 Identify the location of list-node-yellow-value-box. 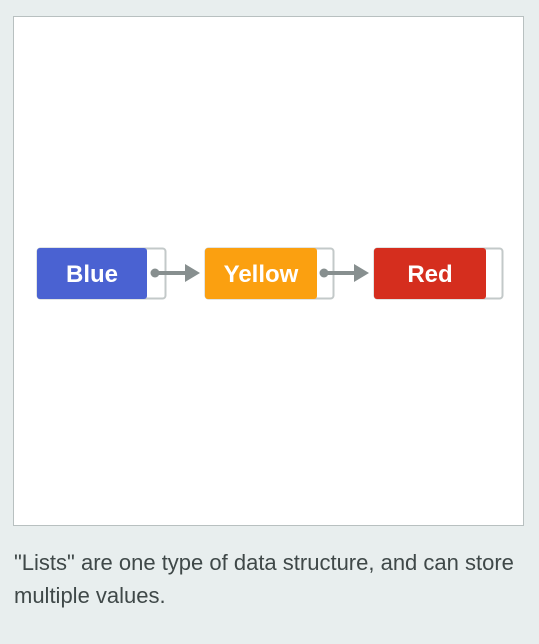
(261, 273).